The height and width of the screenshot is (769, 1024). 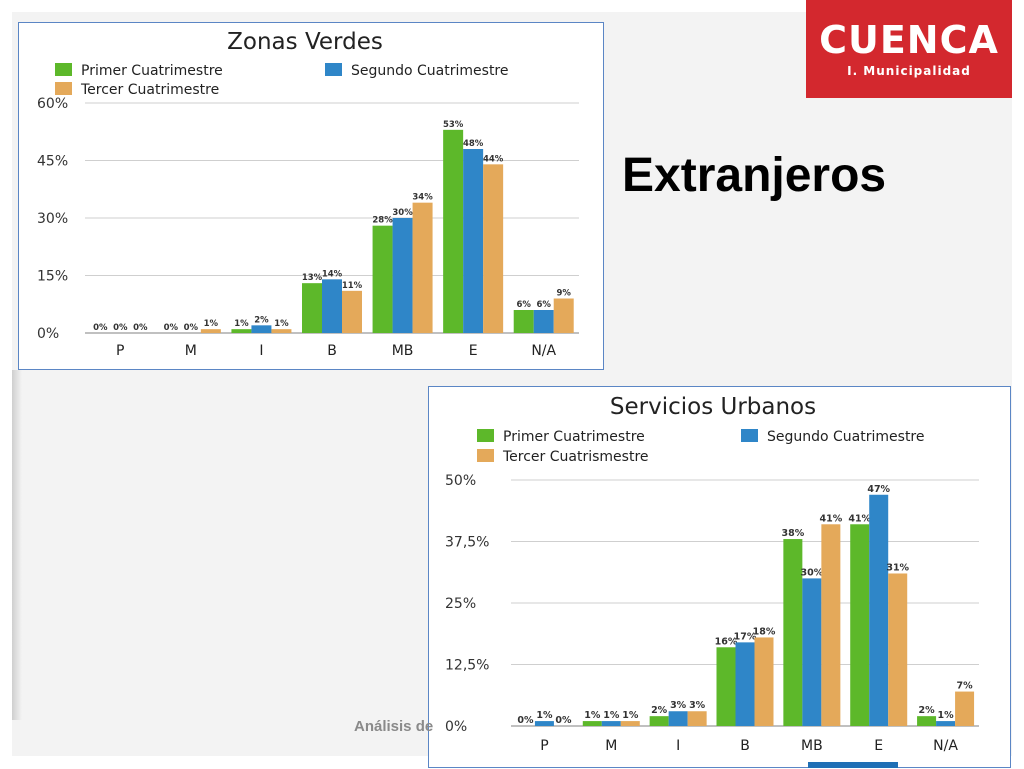 What do you see at coordinates (382, 279) in the screenshot?
I see `bar-1-mb` at bounding box center [382, 279].